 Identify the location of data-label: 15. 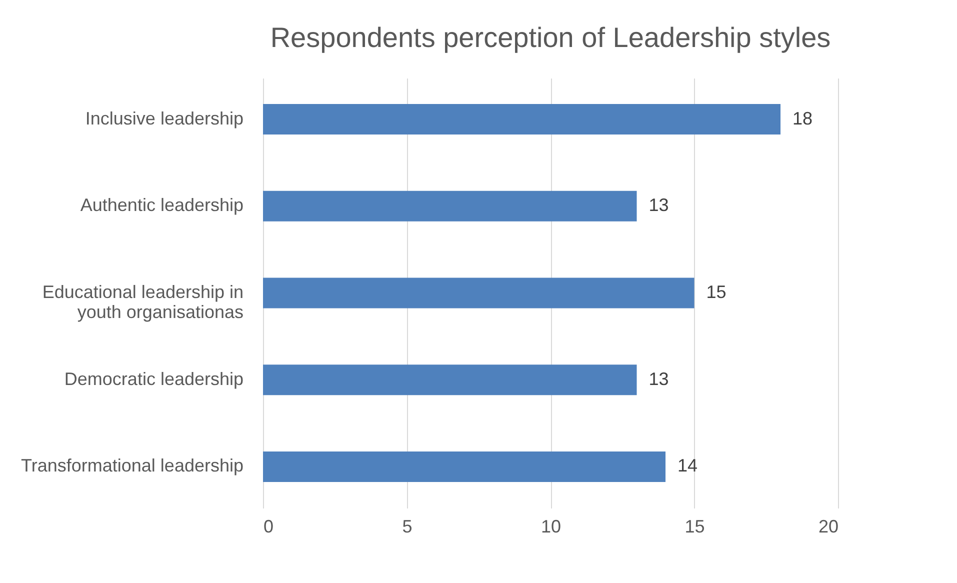
(716, 292).